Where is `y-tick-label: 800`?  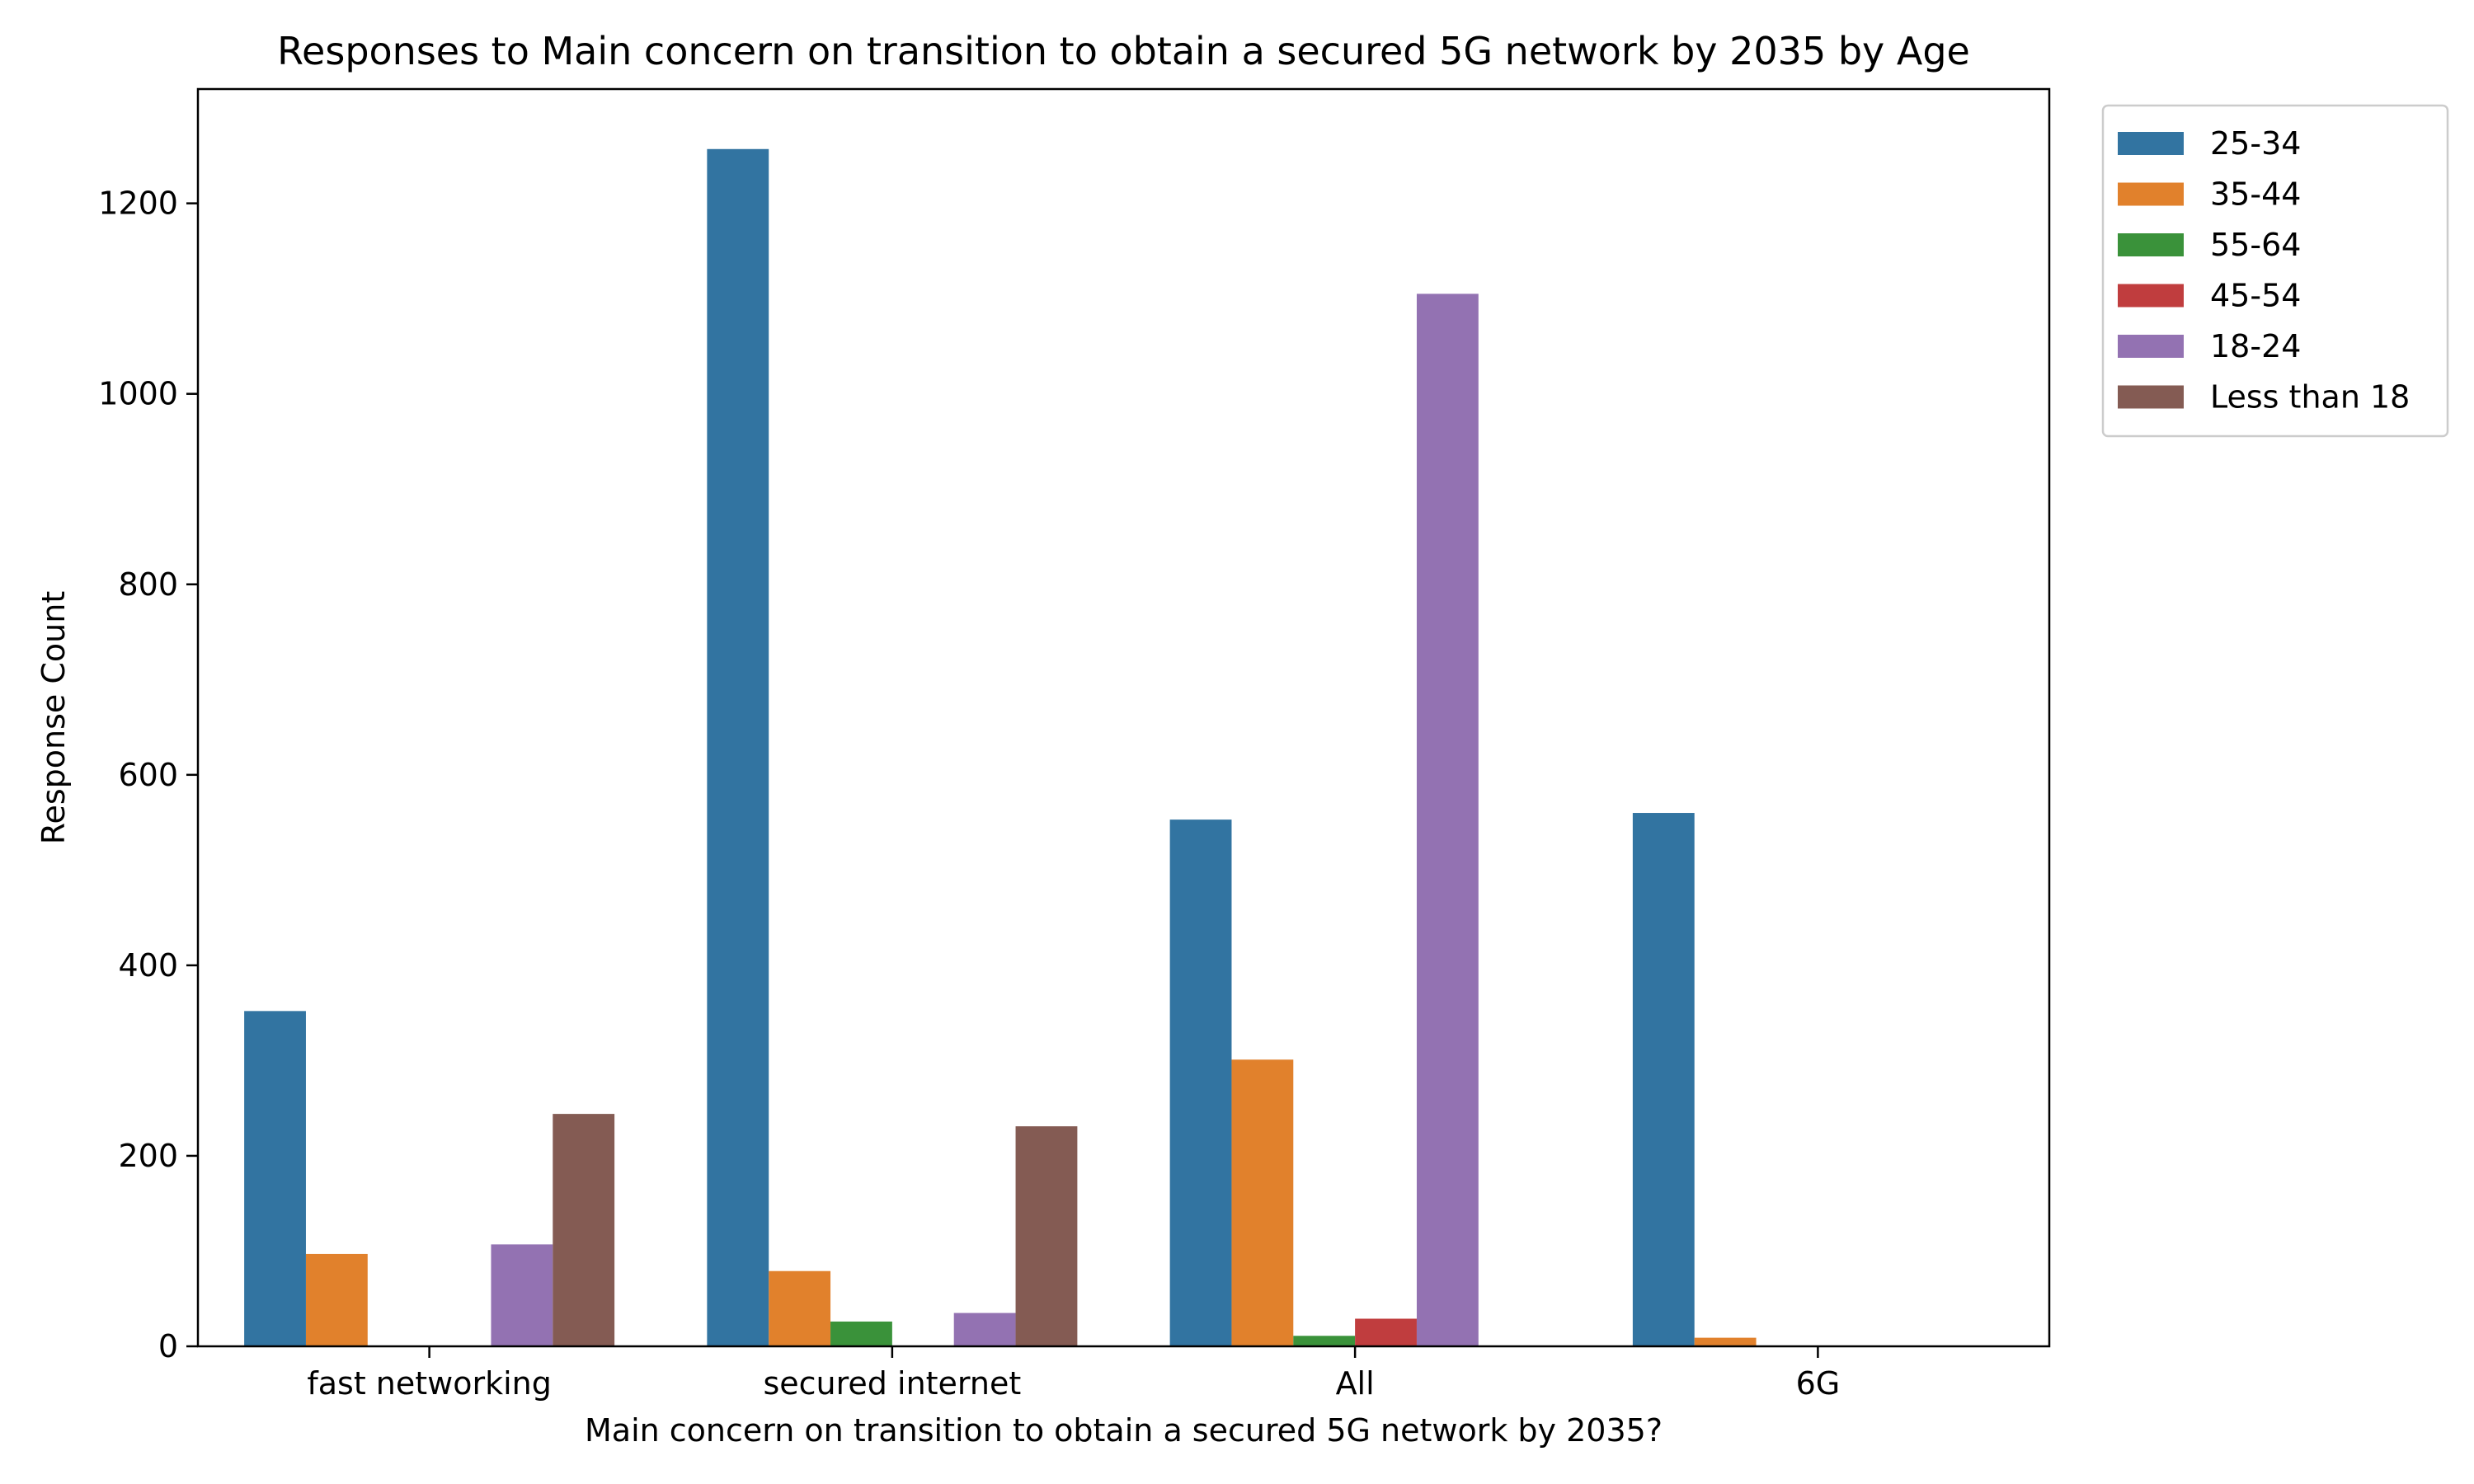 y-tick-label: 800 is located at coordinates (148, 584).